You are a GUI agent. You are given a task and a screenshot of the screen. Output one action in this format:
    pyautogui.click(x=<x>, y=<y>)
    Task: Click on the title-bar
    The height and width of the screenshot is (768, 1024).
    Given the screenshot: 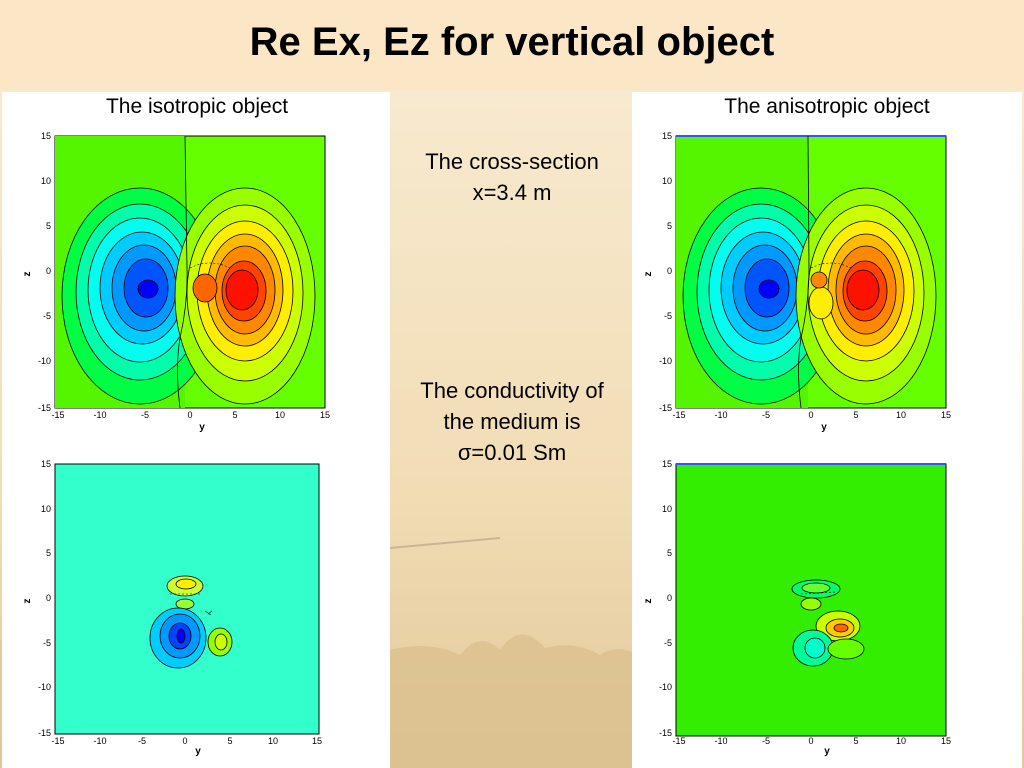 What is the action you would take?
    pyautogui.click(x=512, y=45)
    